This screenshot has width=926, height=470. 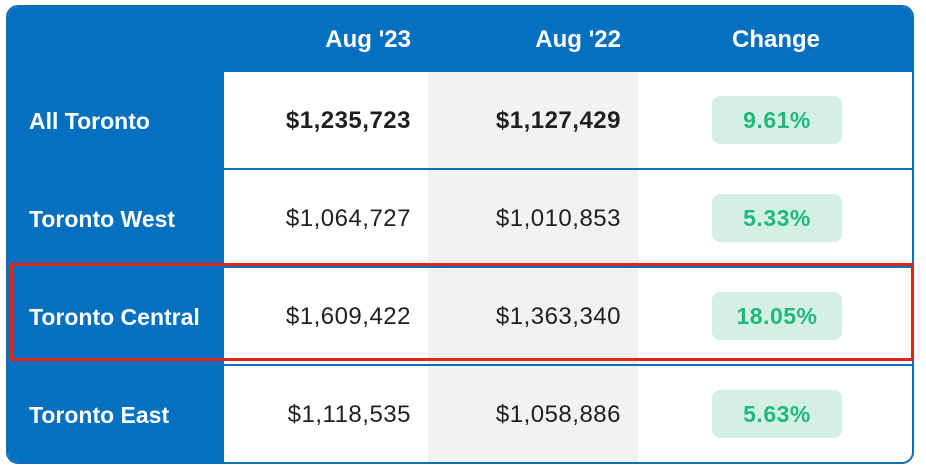 What do you see at coordinates (558, 414) in the screenshot?
I see `value-aug22: $1,058,886` at bounding box center [558, 414].